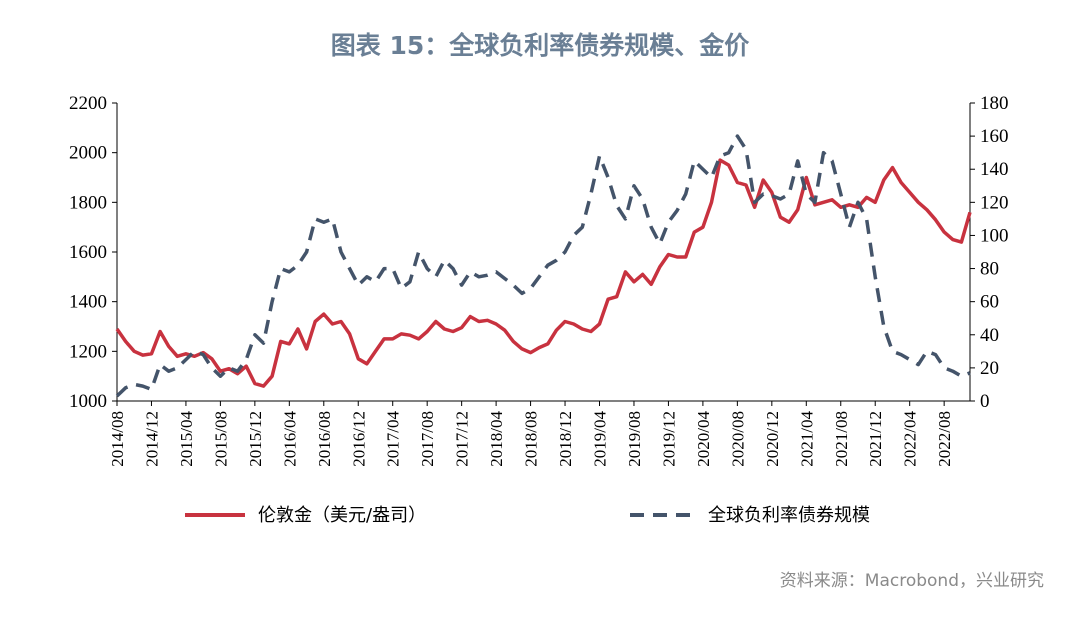 The width and height of the screenshot is (1080, 640). What do you see at coordinates (255, 439) in the screenshot?
I see `x-tick-label: 2015/12` at bounding box center [255, 439].